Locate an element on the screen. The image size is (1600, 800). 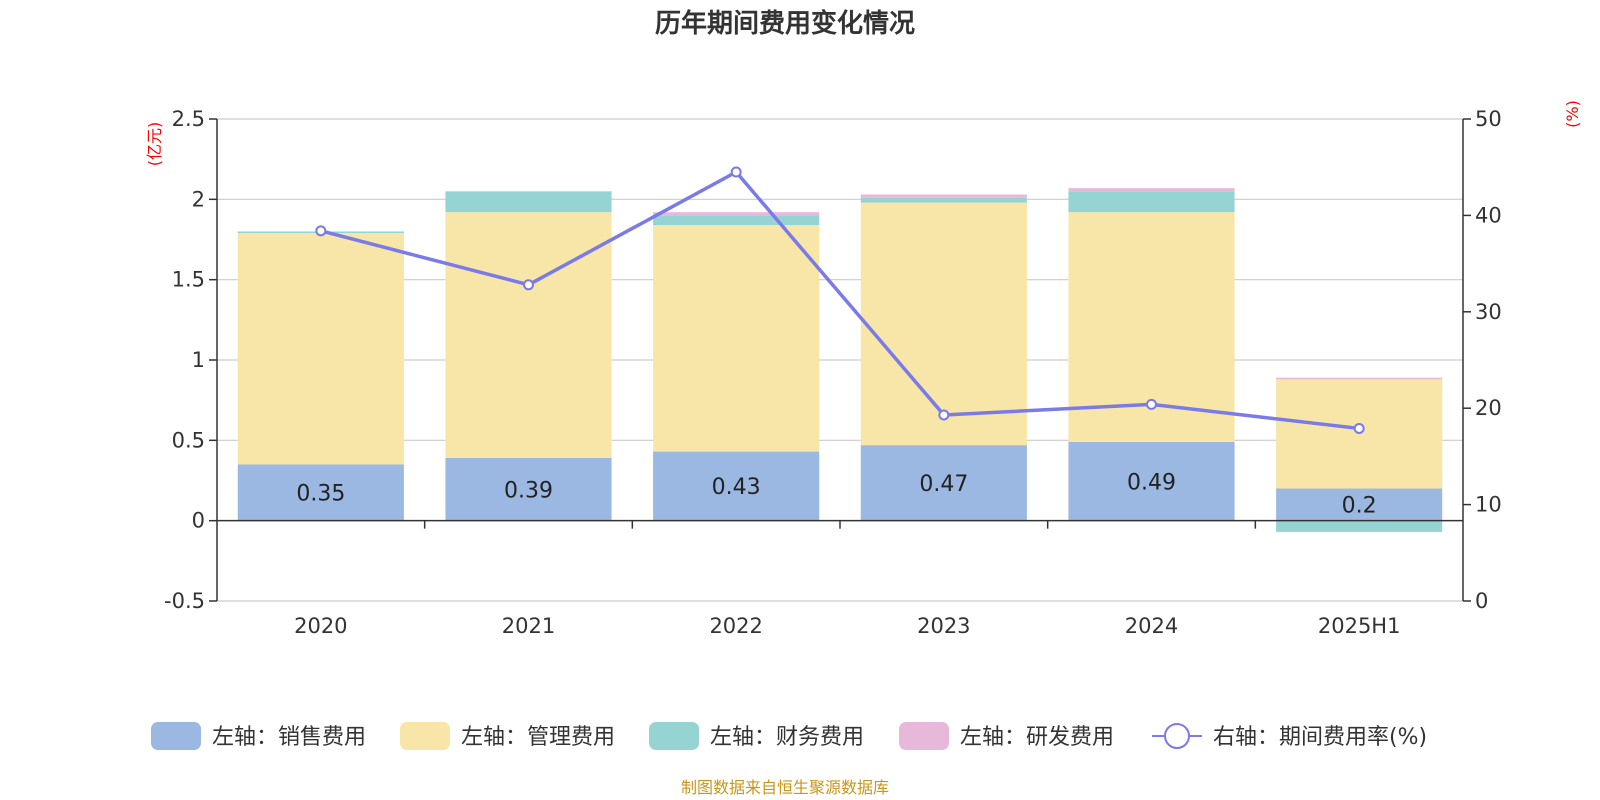
data-label-2024: 0.49 is located at coordinates (1151, 482).